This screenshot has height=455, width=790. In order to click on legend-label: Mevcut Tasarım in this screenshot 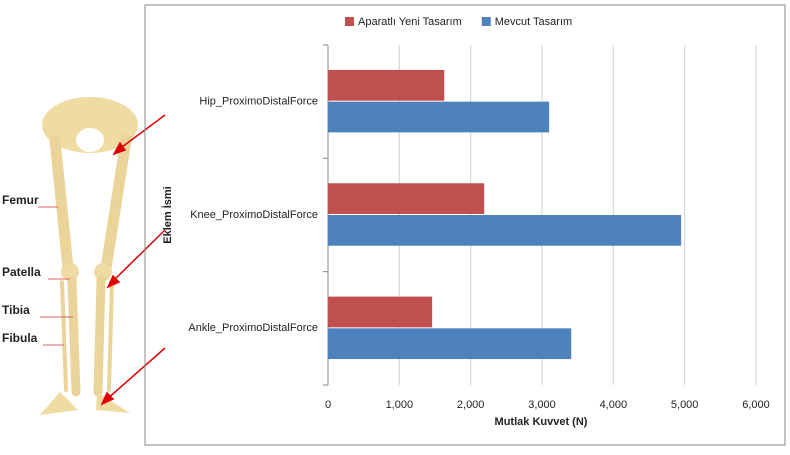, I will do `click(533, 22)`.